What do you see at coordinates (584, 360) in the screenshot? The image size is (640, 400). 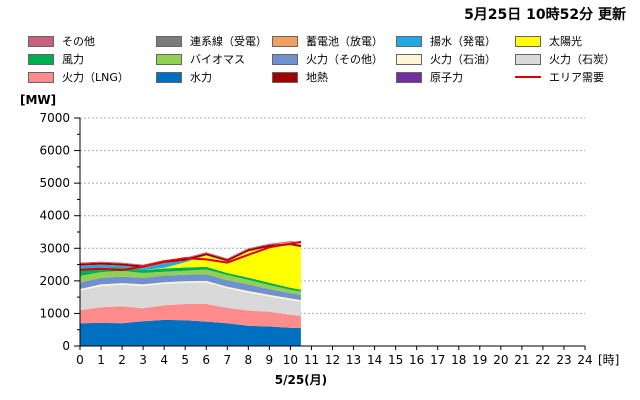 I see `x-tick-label: 24` at bounding box center [584, 360].